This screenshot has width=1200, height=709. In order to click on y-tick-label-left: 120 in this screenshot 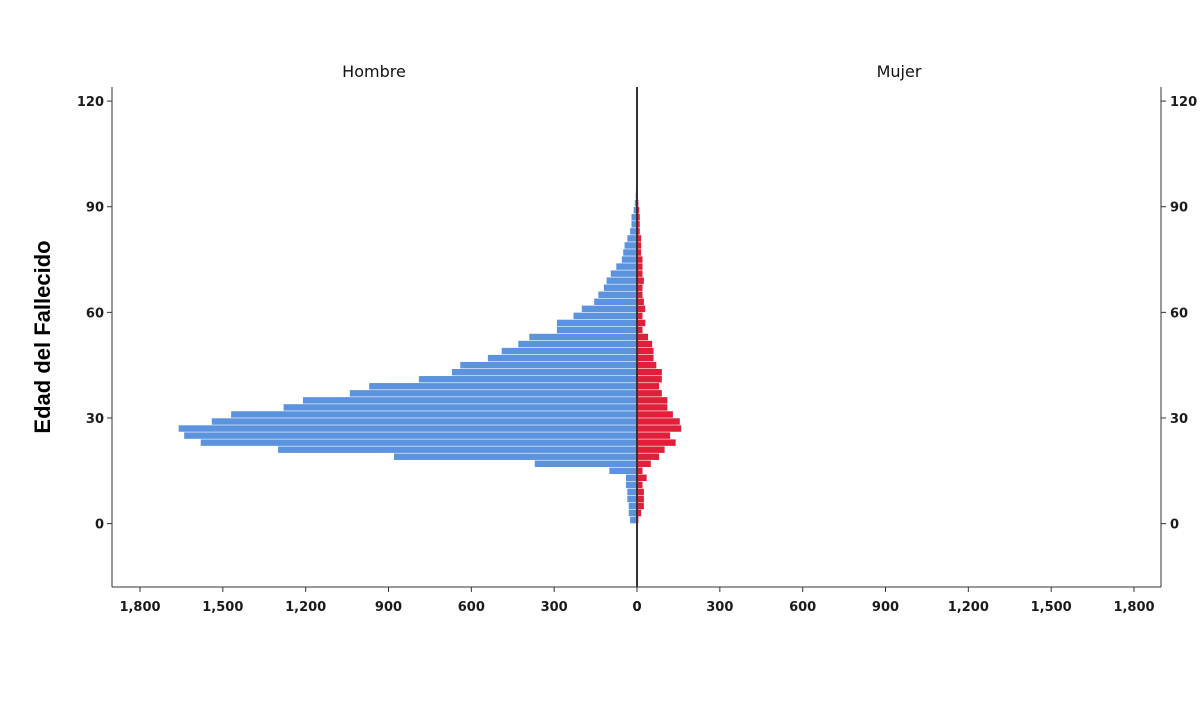, I will do `click(90, 102)`.